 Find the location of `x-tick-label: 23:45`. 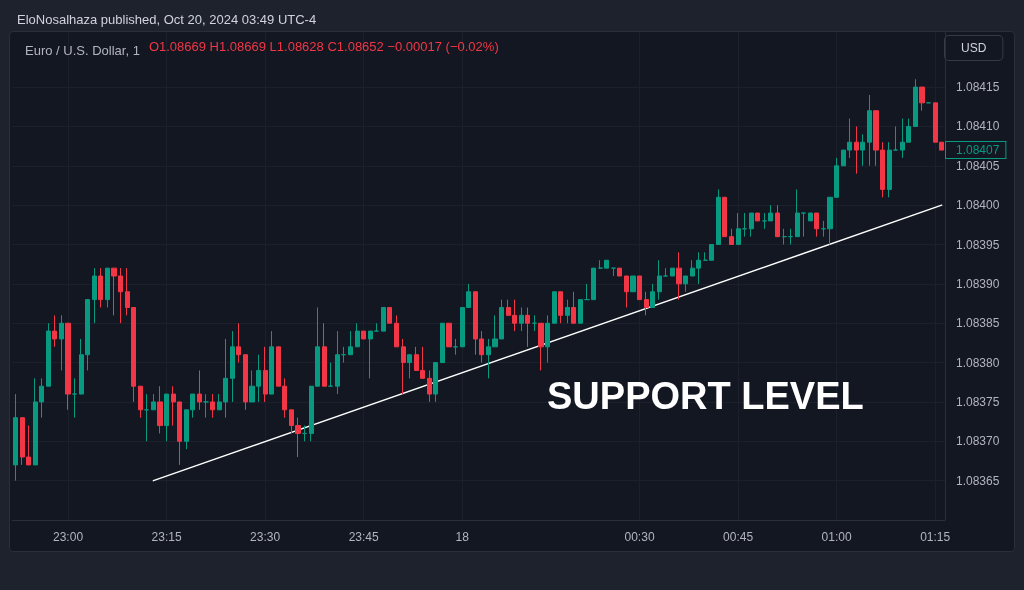

x-tick-label: 23:45 is located at coordinates (363, 537).